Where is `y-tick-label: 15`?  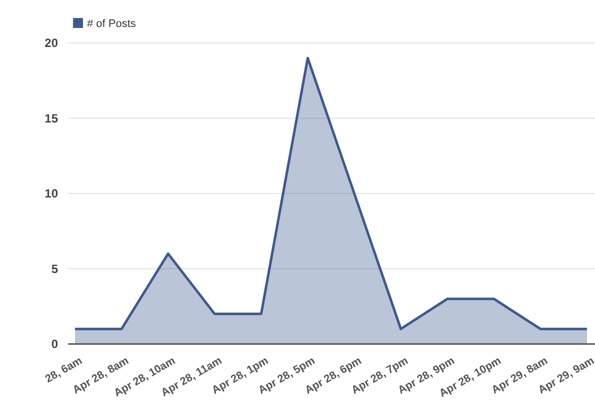
y-tick-label: 15 is located at coordinates (51, 118).